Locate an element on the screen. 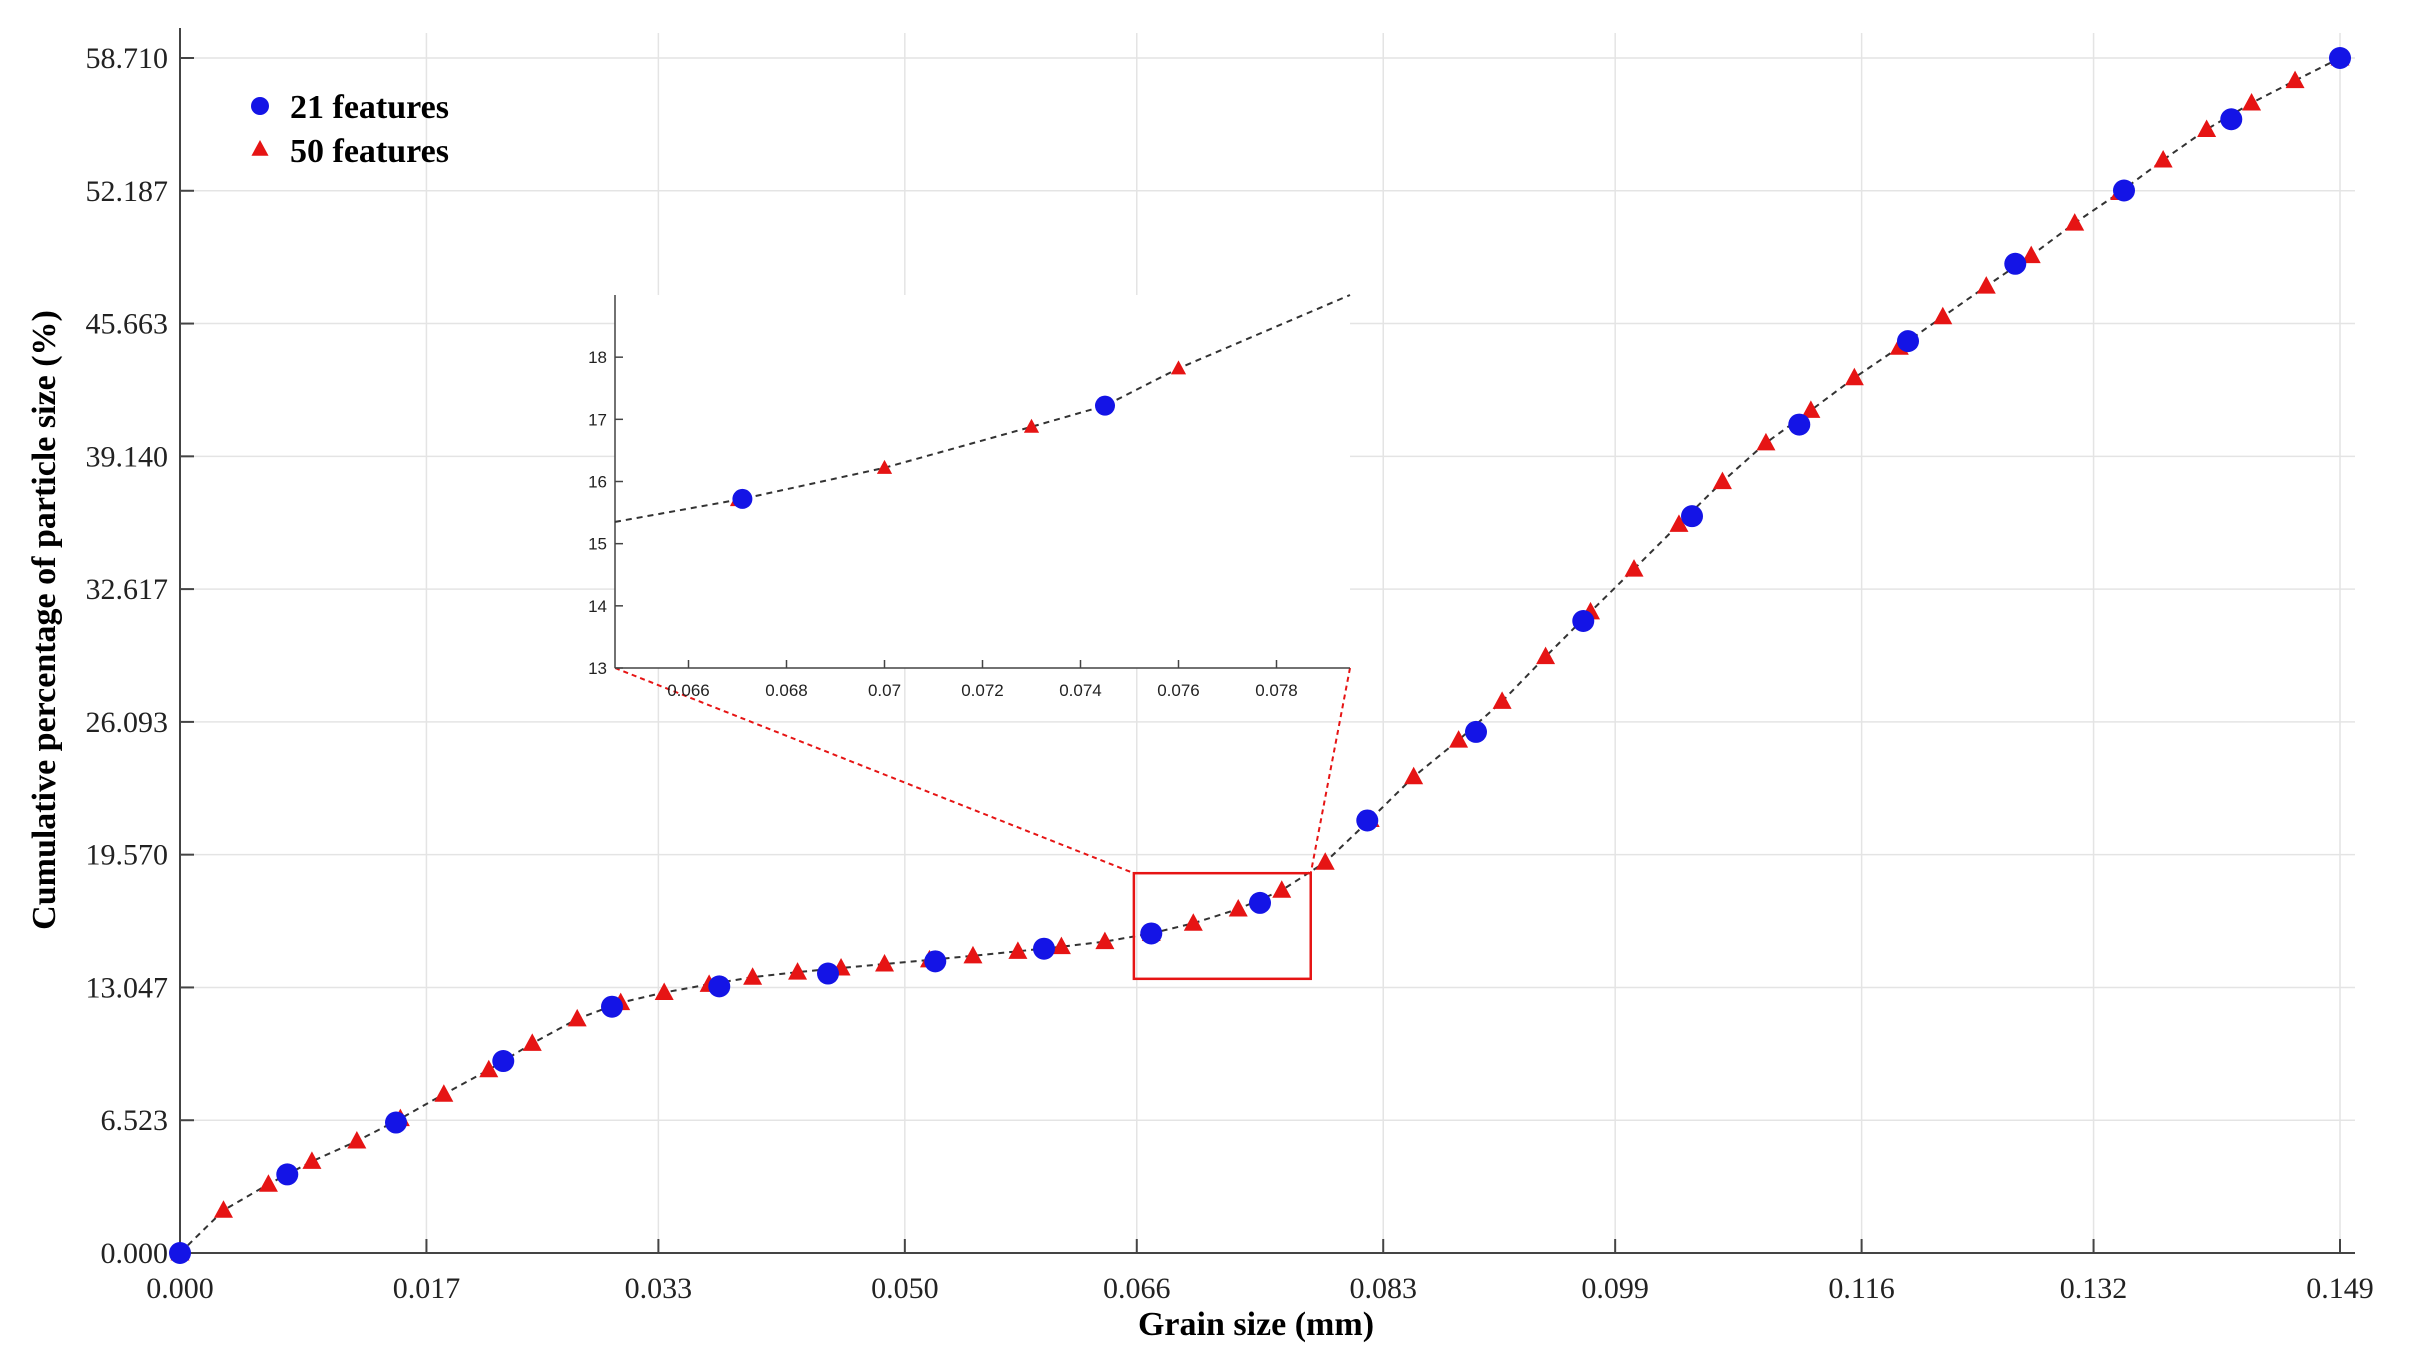  inset-x-tick-label: 0.068 is located at coordinates (786, 690).